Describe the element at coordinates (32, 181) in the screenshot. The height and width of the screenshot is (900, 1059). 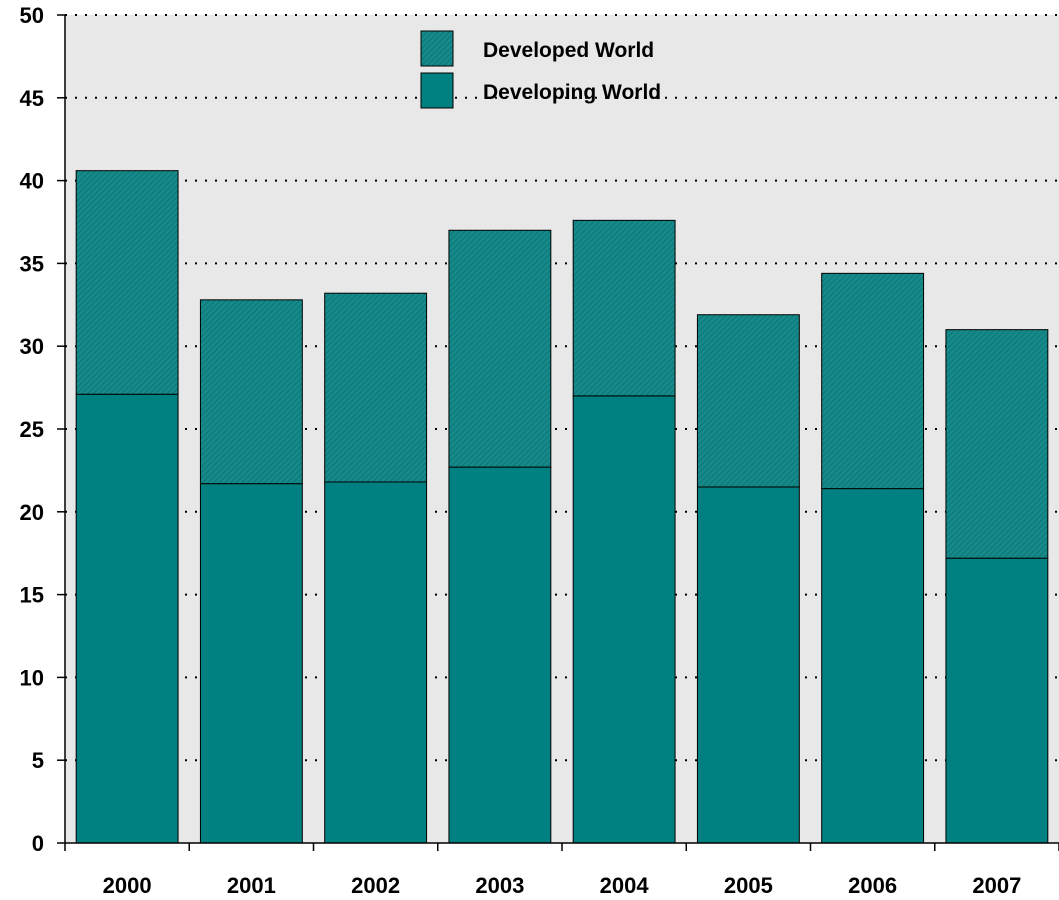
I see `y-tick-label: 40` at that location.